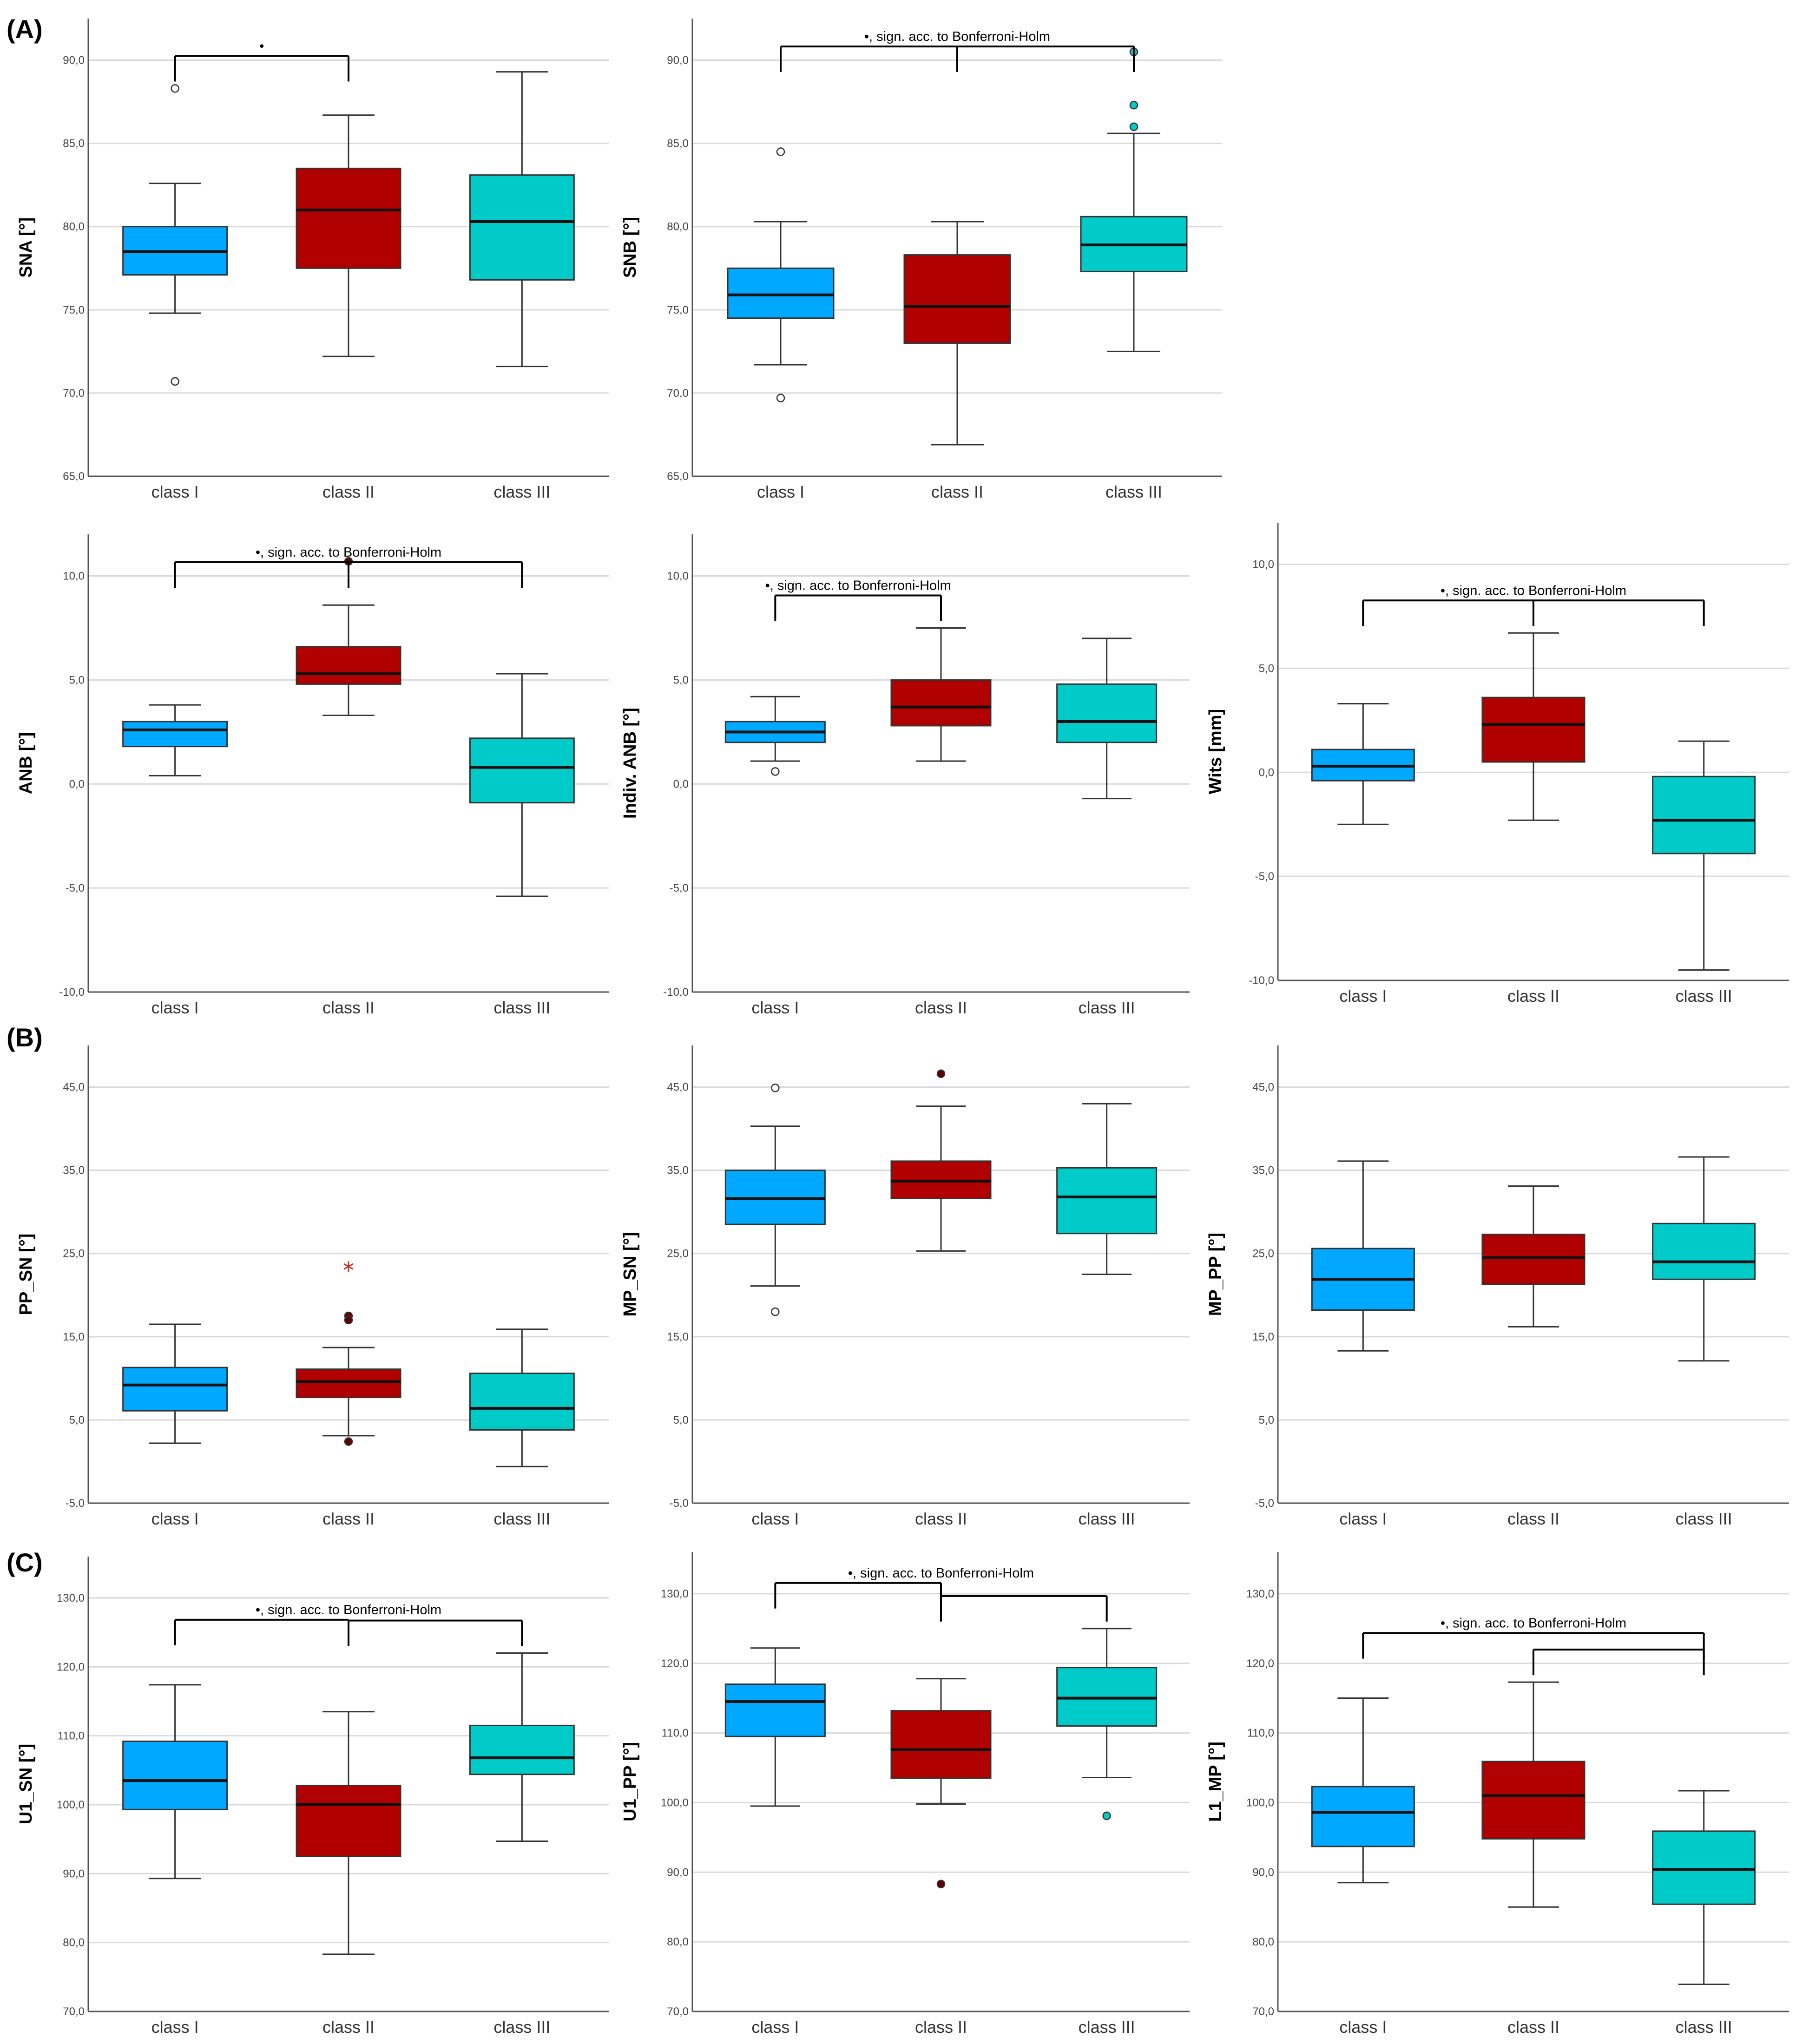 The width and height of the screenshot is (1809, 2044). I want to click on y-tick-label: 65,0, so click(678, 476).